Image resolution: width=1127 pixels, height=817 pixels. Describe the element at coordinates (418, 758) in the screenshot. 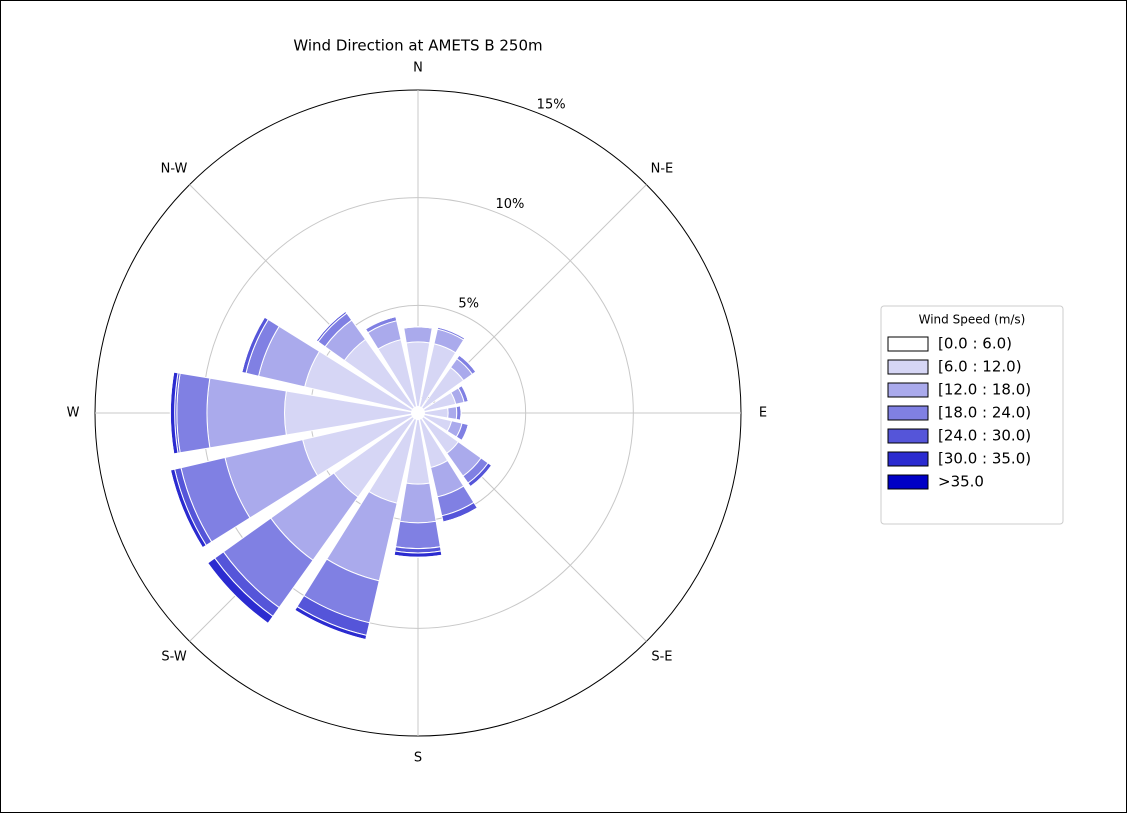

I see `direction-label: S` at that location.